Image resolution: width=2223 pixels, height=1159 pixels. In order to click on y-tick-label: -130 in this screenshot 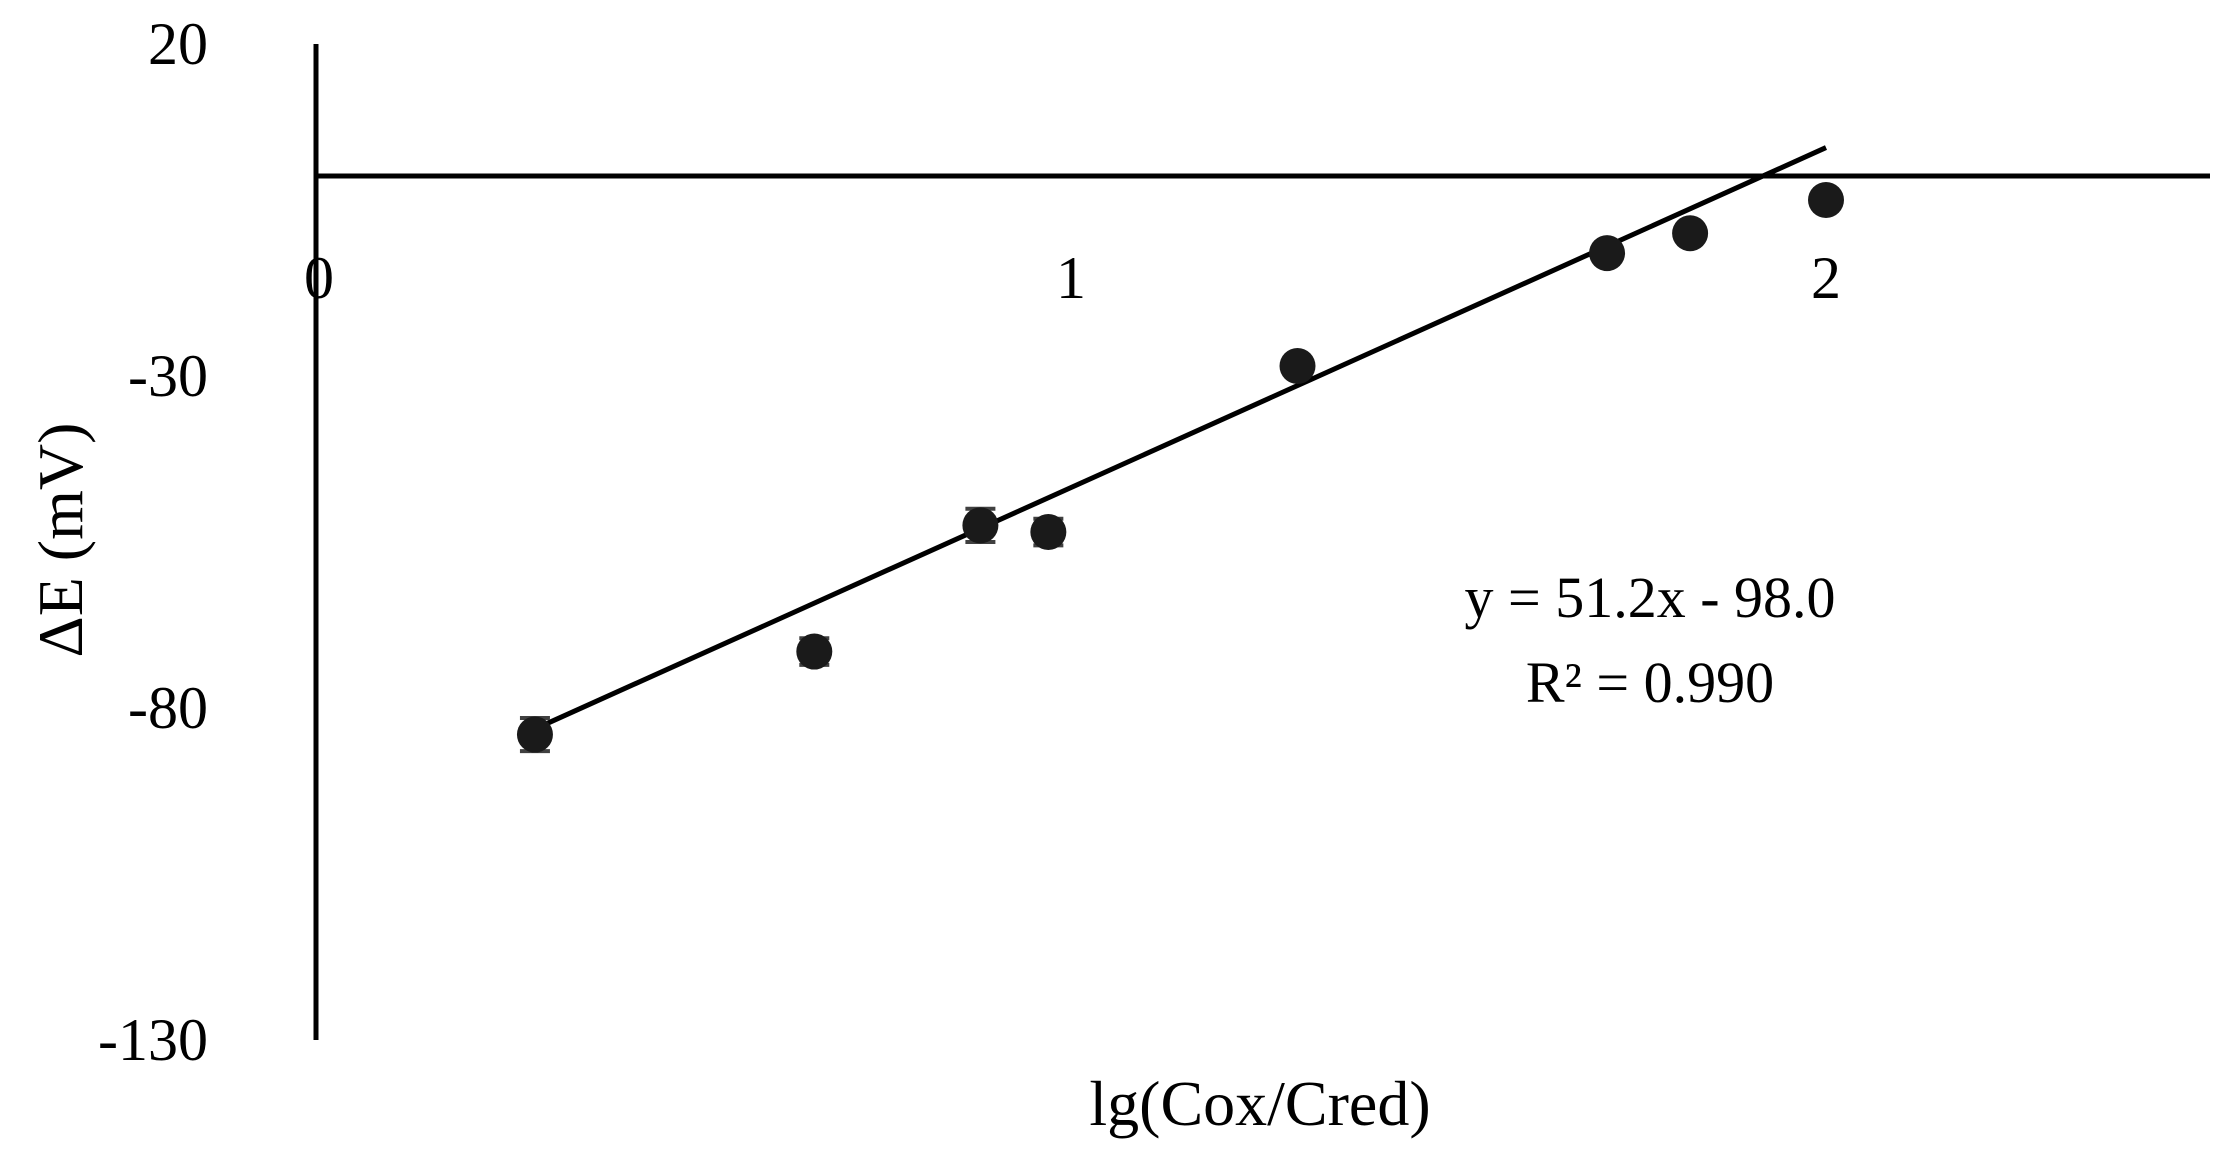, I will do `click(153, 1040)`.